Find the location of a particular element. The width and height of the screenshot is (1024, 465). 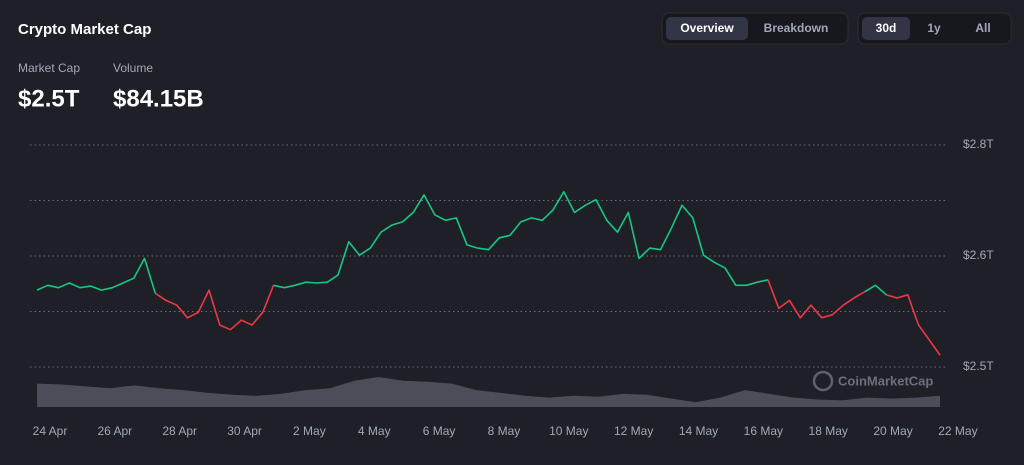

y-tick-label: $2.5T is located at coordinates (978, 366).